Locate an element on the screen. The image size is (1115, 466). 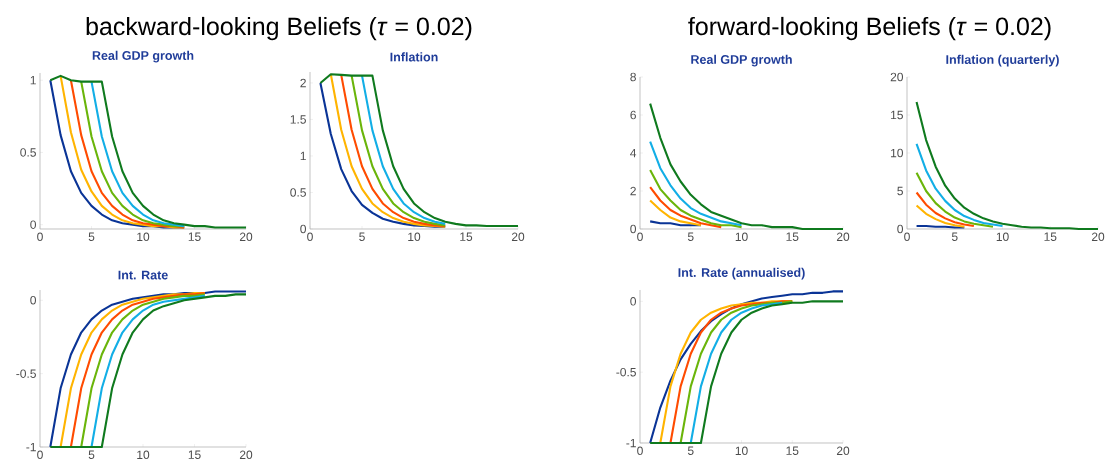
y-tick-label: 8 is located at coordinates (633, 77).